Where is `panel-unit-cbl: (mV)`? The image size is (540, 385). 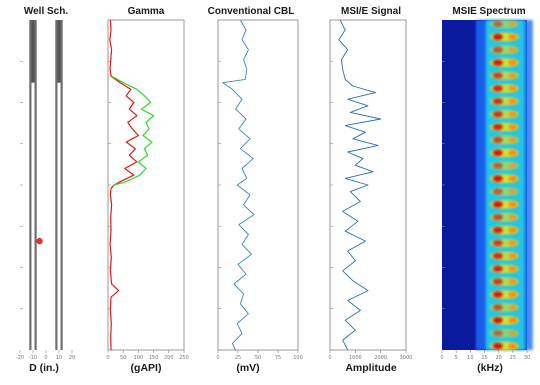
panel-unit-cbl: (mV) is located at coordinates (248, 368).